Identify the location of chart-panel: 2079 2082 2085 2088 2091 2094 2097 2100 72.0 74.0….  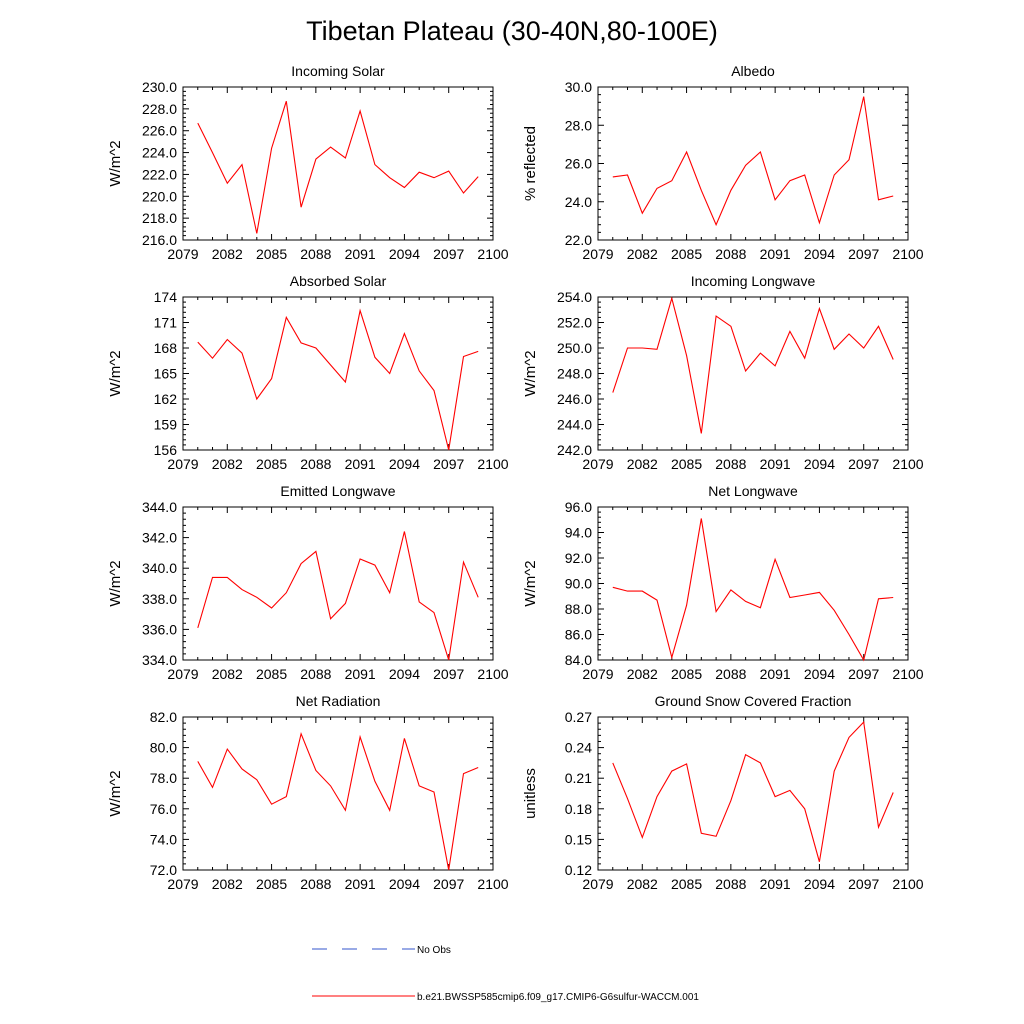
(308, 792).